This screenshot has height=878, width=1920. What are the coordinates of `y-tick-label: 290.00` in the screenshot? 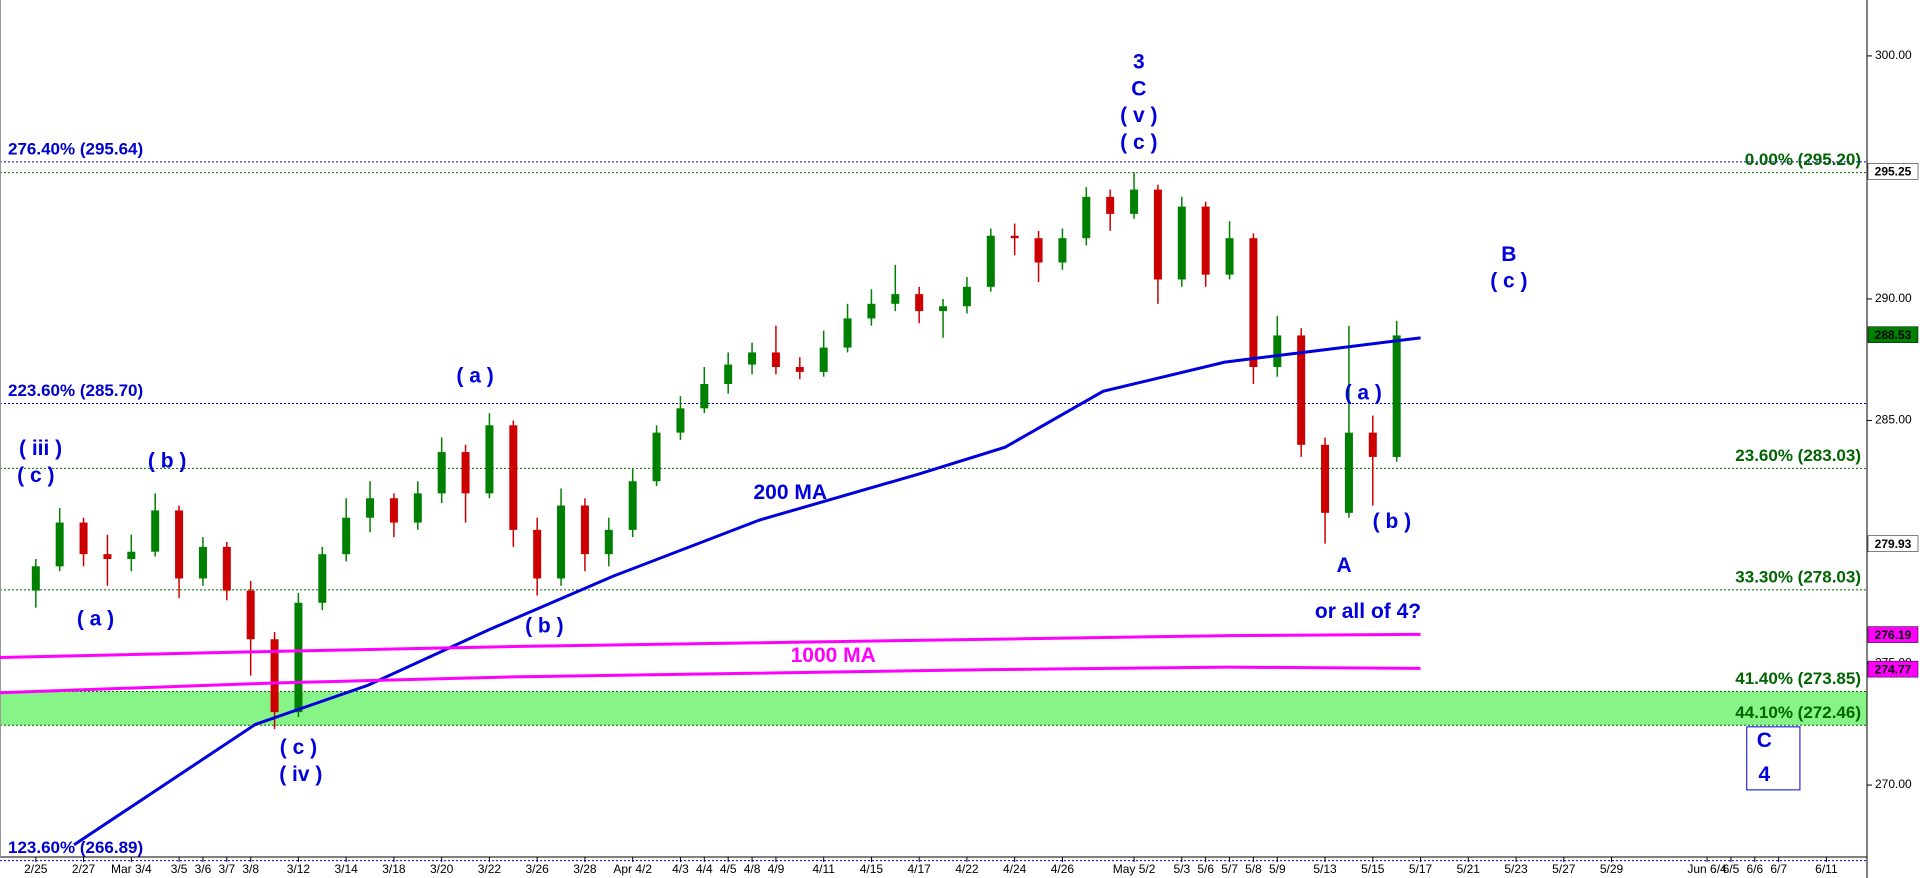 It's located at (1893, 298).